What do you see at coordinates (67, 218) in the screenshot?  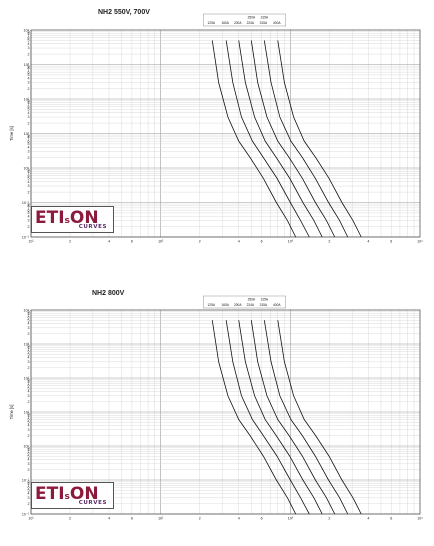 I see `etison-logo-mark: ETIsON` at bounding box center [67, 218].